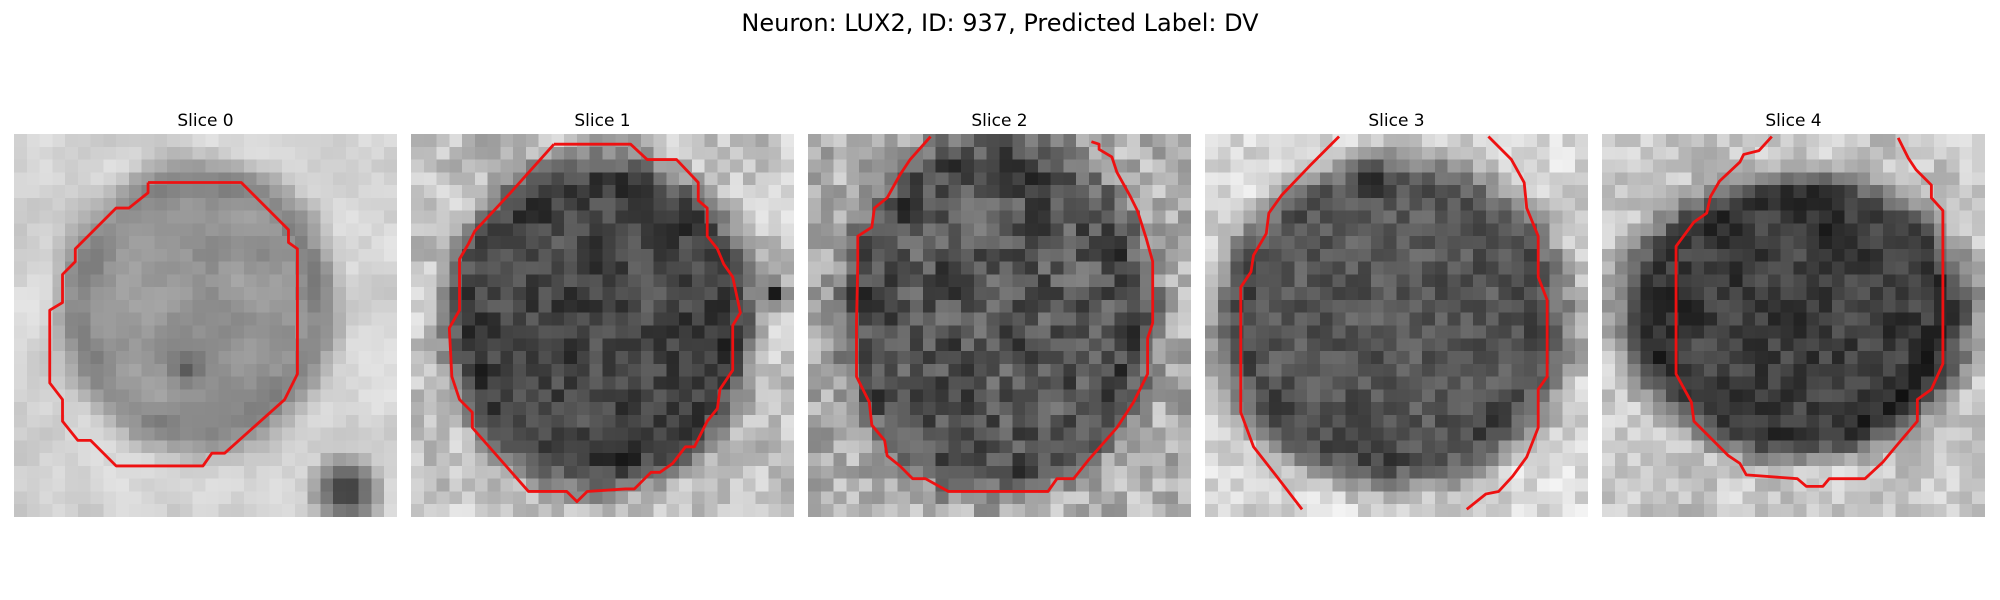  I want to click on slice-panel-0: Slice 0, so click(205, 312).